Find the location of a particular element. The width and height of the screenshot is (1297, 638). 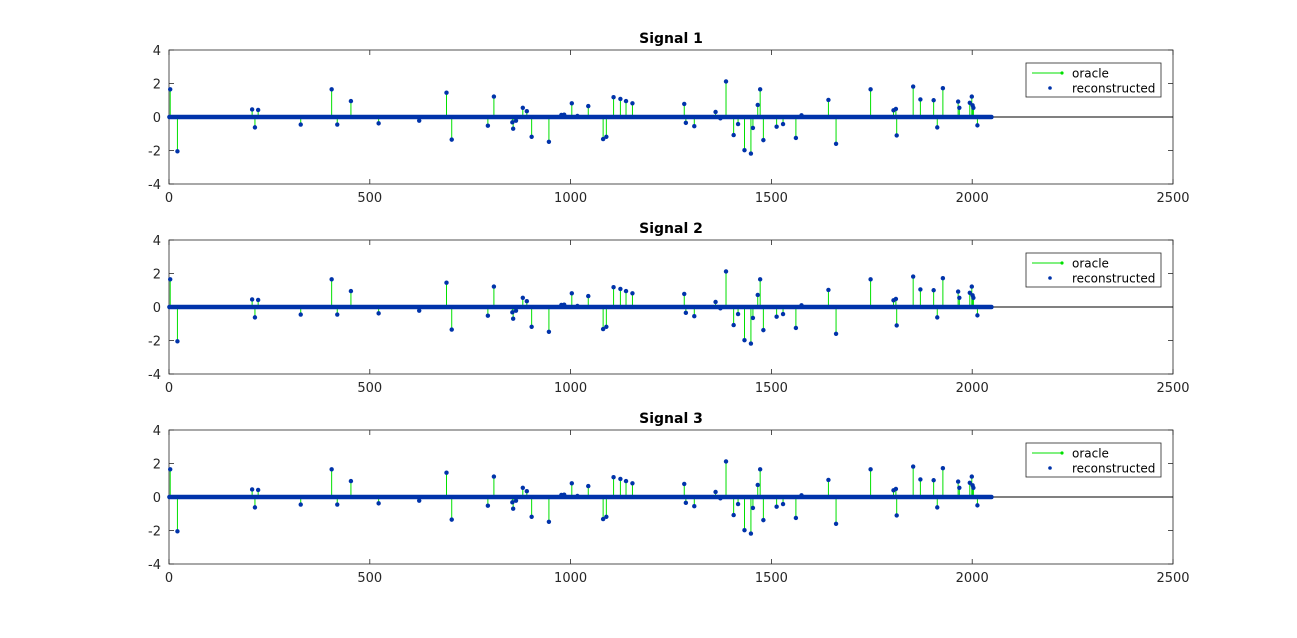

x-tick-label: 2500 is located at coordinates (1172, 388).